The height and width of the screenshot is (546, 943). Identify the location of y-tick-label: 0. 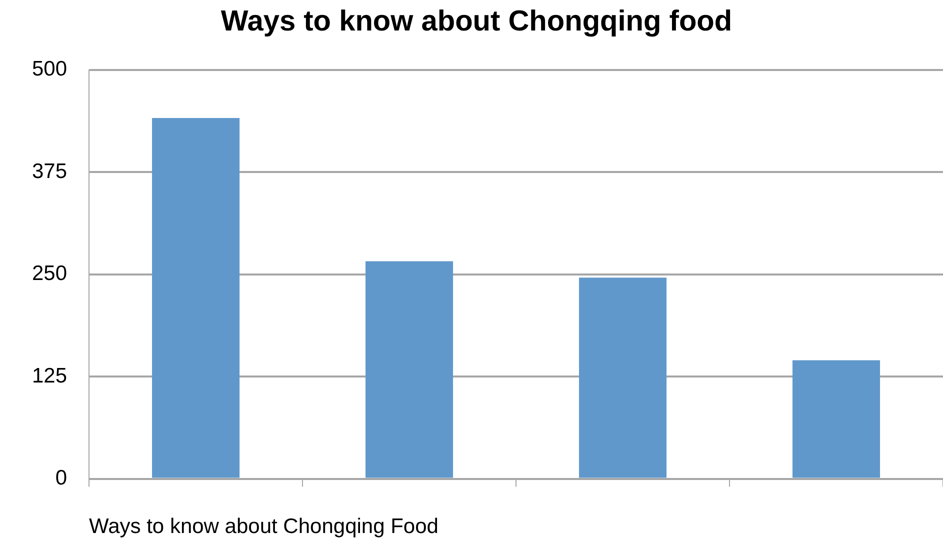
(61, 478).